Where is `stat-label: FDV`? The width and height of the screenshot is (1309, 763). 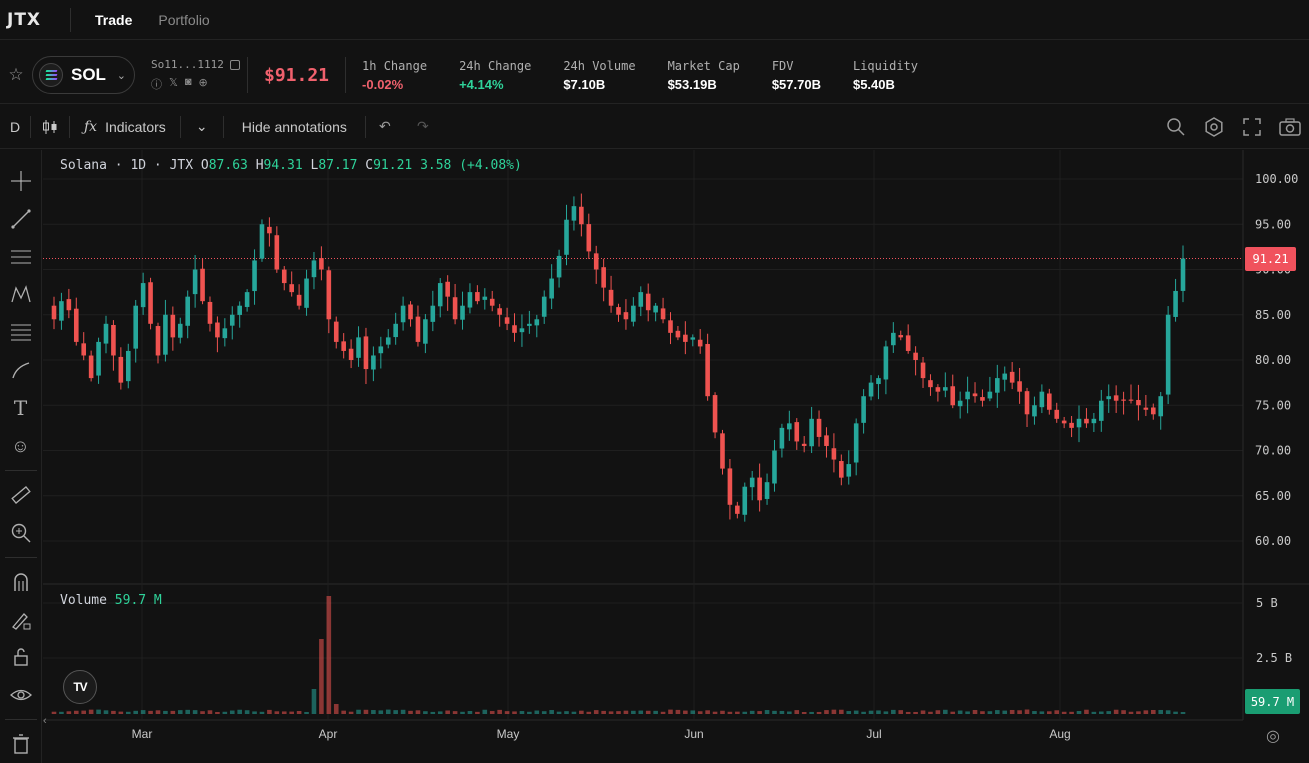
stat-label: FDV is located at coordinates (782, 65).